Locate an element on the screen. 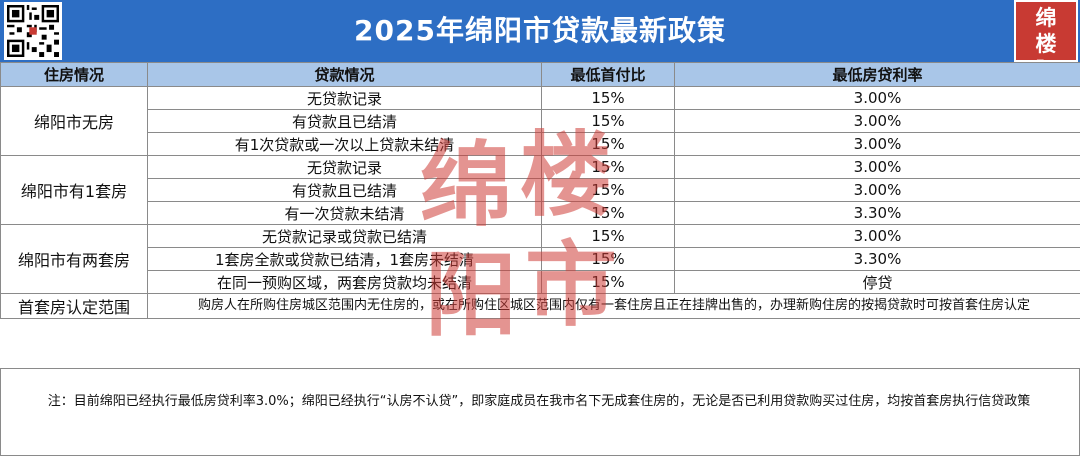 The width and height of the screenshot is (1080, 456). table-row: 1套房全款或贷款已结清，1套房未结清 15% 3.30% is located at coordinates (540, 259).